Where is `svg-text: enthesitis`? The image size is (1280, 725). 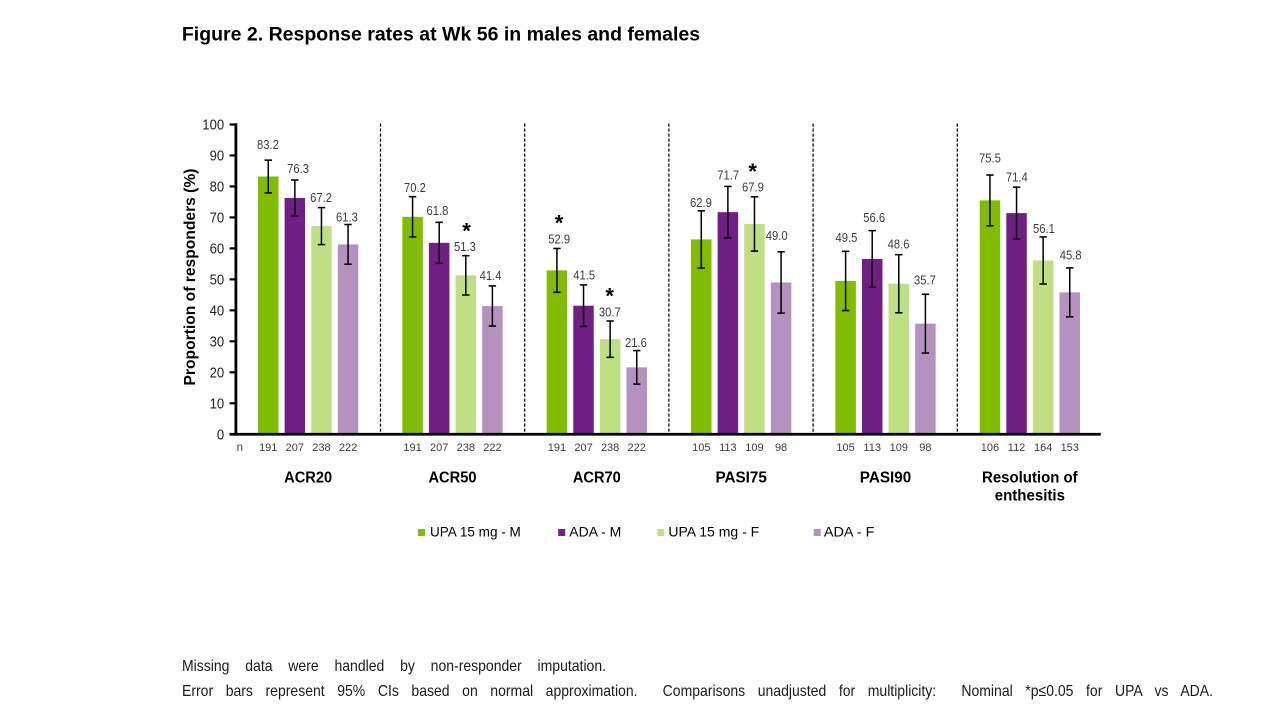 svg-text: enthesitis is located at coordinates (1030, 495).